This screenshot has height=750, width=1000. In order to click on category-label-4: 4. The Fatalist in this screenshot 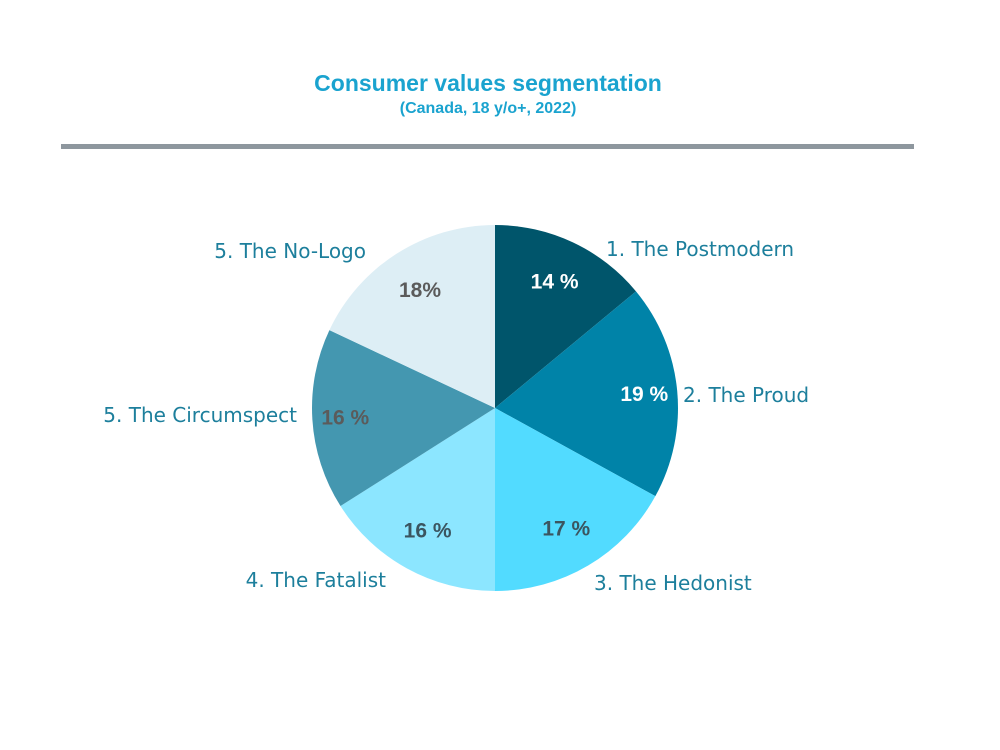, I will do `click(316, 580)`.